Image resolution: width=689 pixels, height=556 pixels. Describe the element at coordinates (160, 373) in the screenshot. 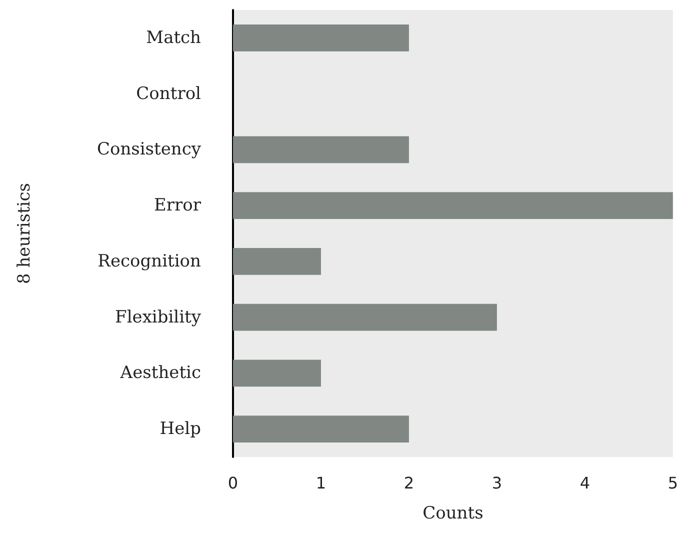

I see `y-tick-label: Aesthetic` at that location.